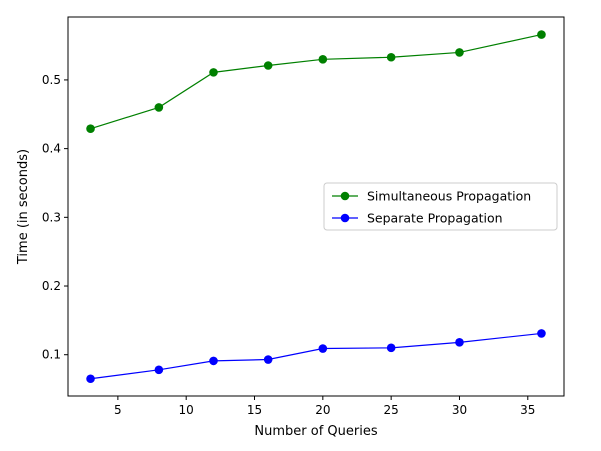 This screenshot has width=601, height=451. What do you see at coordinates (315, 431) in the screenshot?
I see `x-axis-label: Number of Queries` at bounding box center [315, 431].